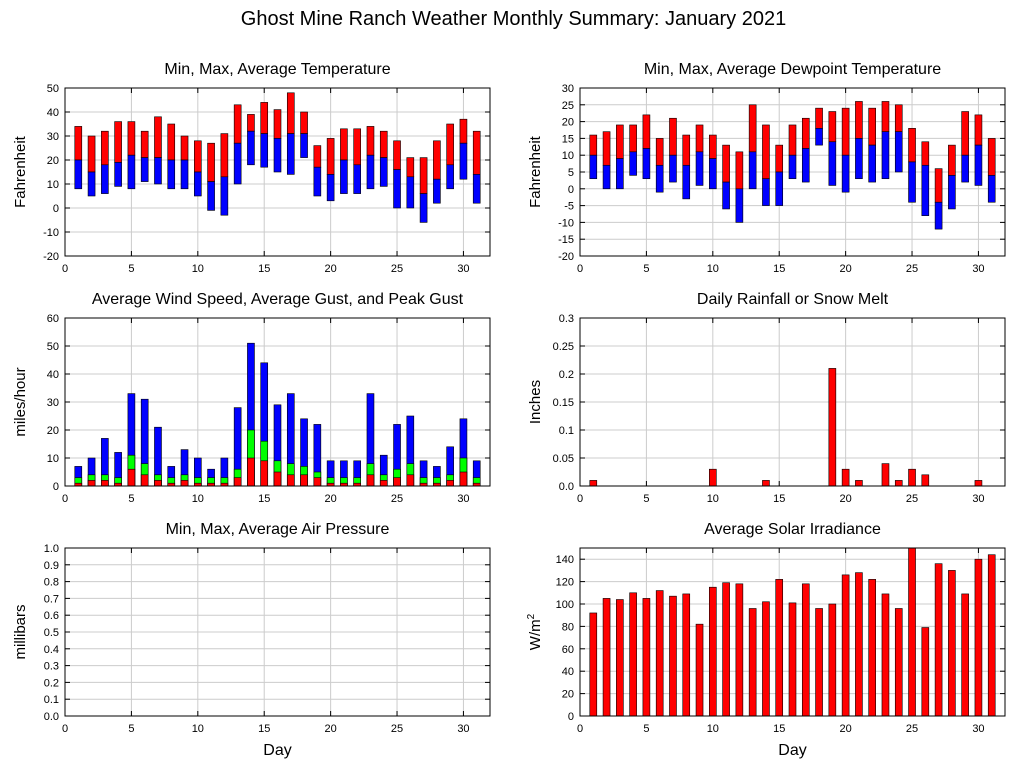  Describe the element at coordinates (568, 106) in the screenshot. I see `dewpoint-y-tick-label: 25` at that location.